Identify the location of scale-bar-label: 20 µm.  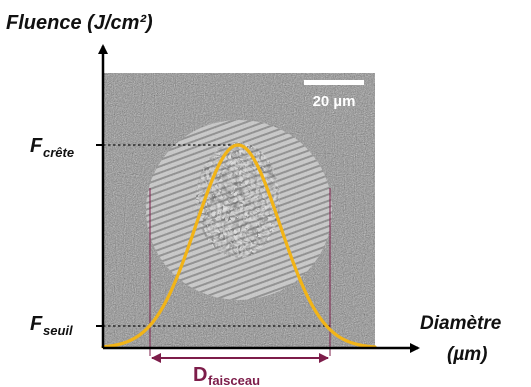
(334, 101).